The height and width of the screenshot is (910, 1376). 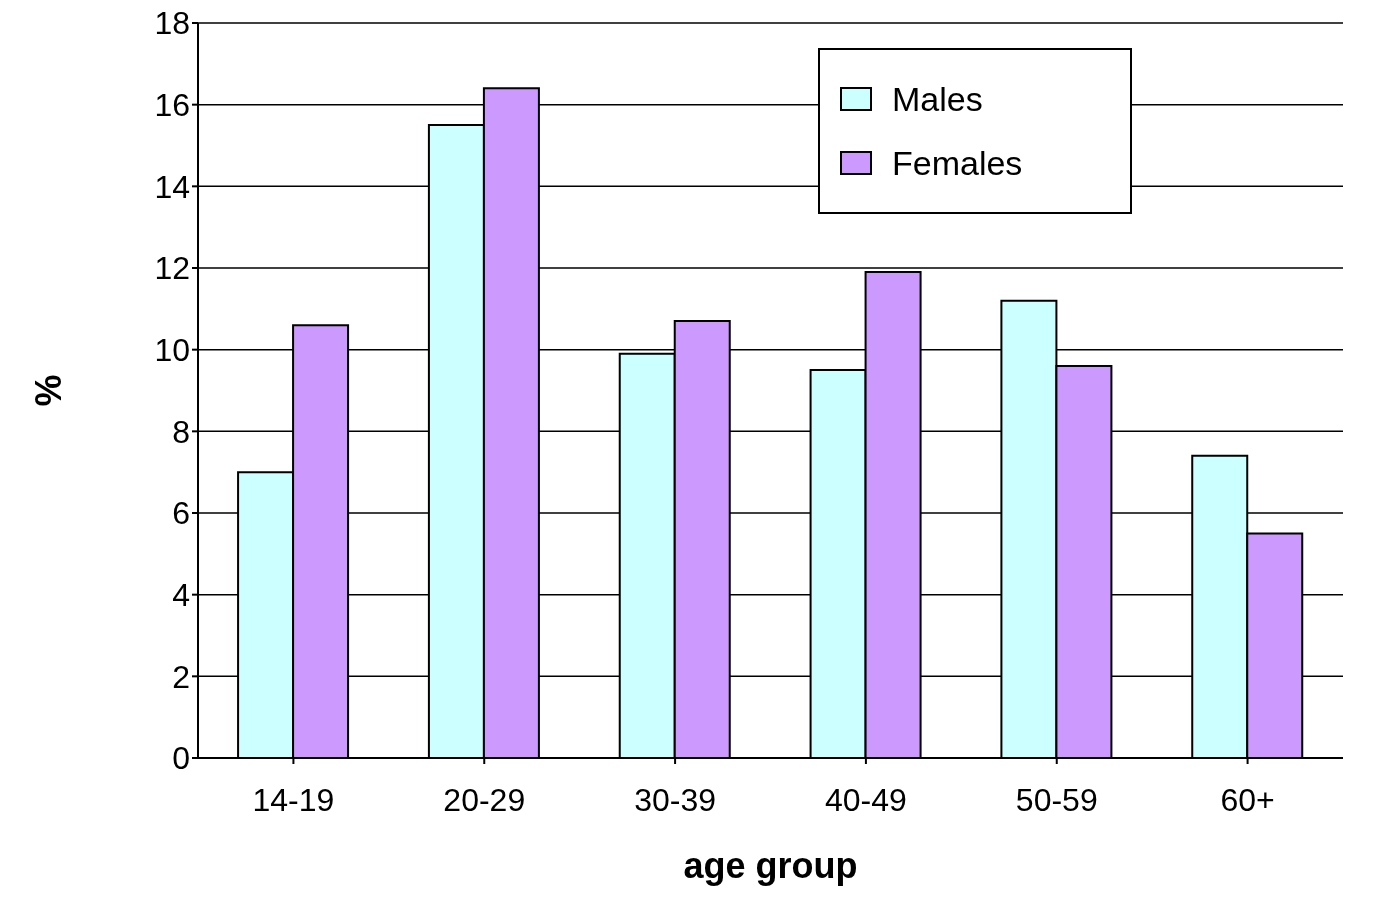 What do you see at coordinates (937, 99) in the screenshot?
I see `legend-label: Males` at bounding box center [937, 99].